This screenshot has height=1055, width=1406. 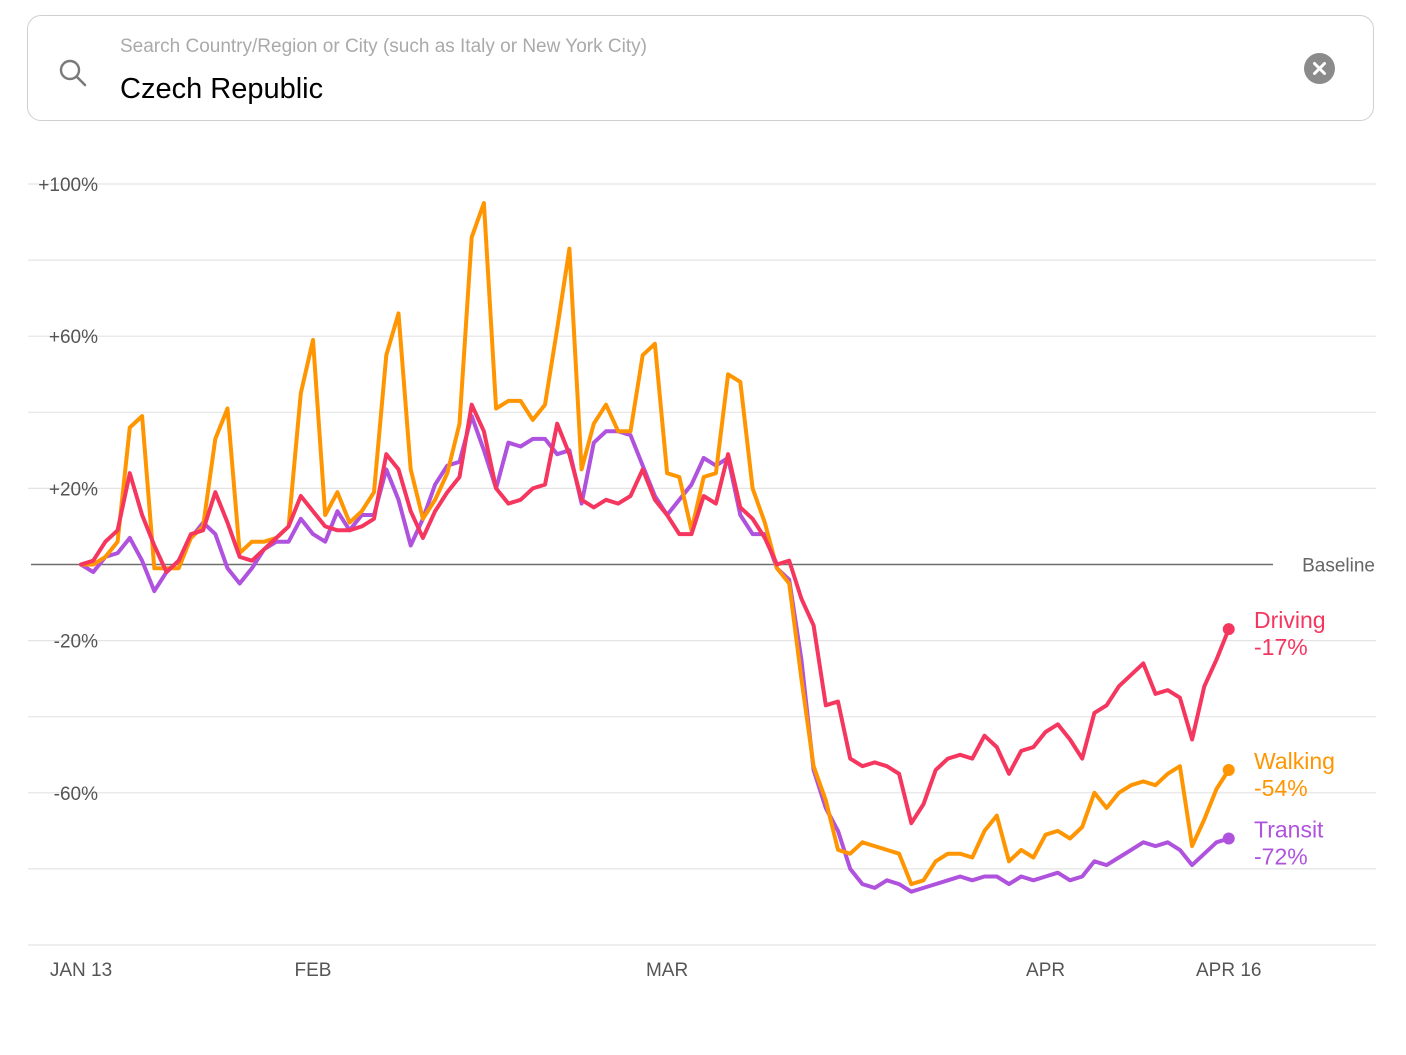 What do you see at coordinates (76, 642) in the screenshot?
I see `y-tick-label: -20%` at bounding box center [76, 642].